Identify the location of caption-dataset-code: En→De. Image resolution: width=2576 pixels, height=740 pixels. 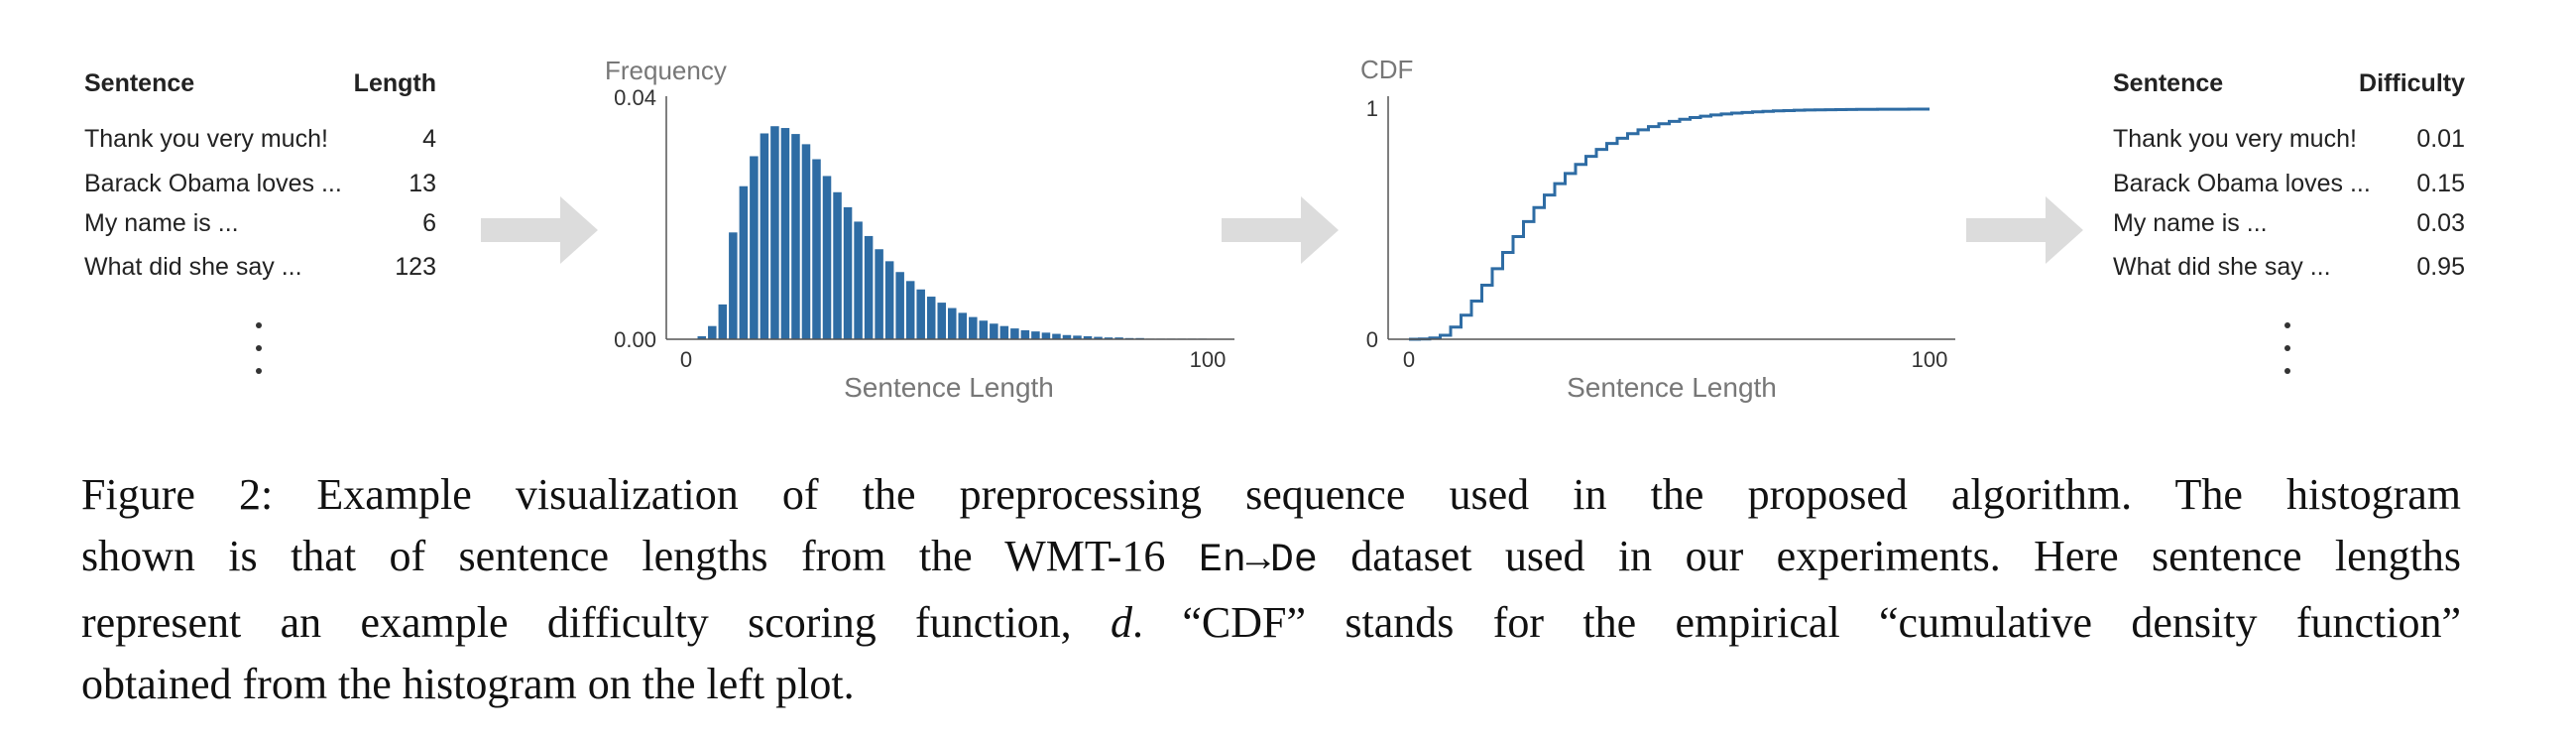
(1258, 561).